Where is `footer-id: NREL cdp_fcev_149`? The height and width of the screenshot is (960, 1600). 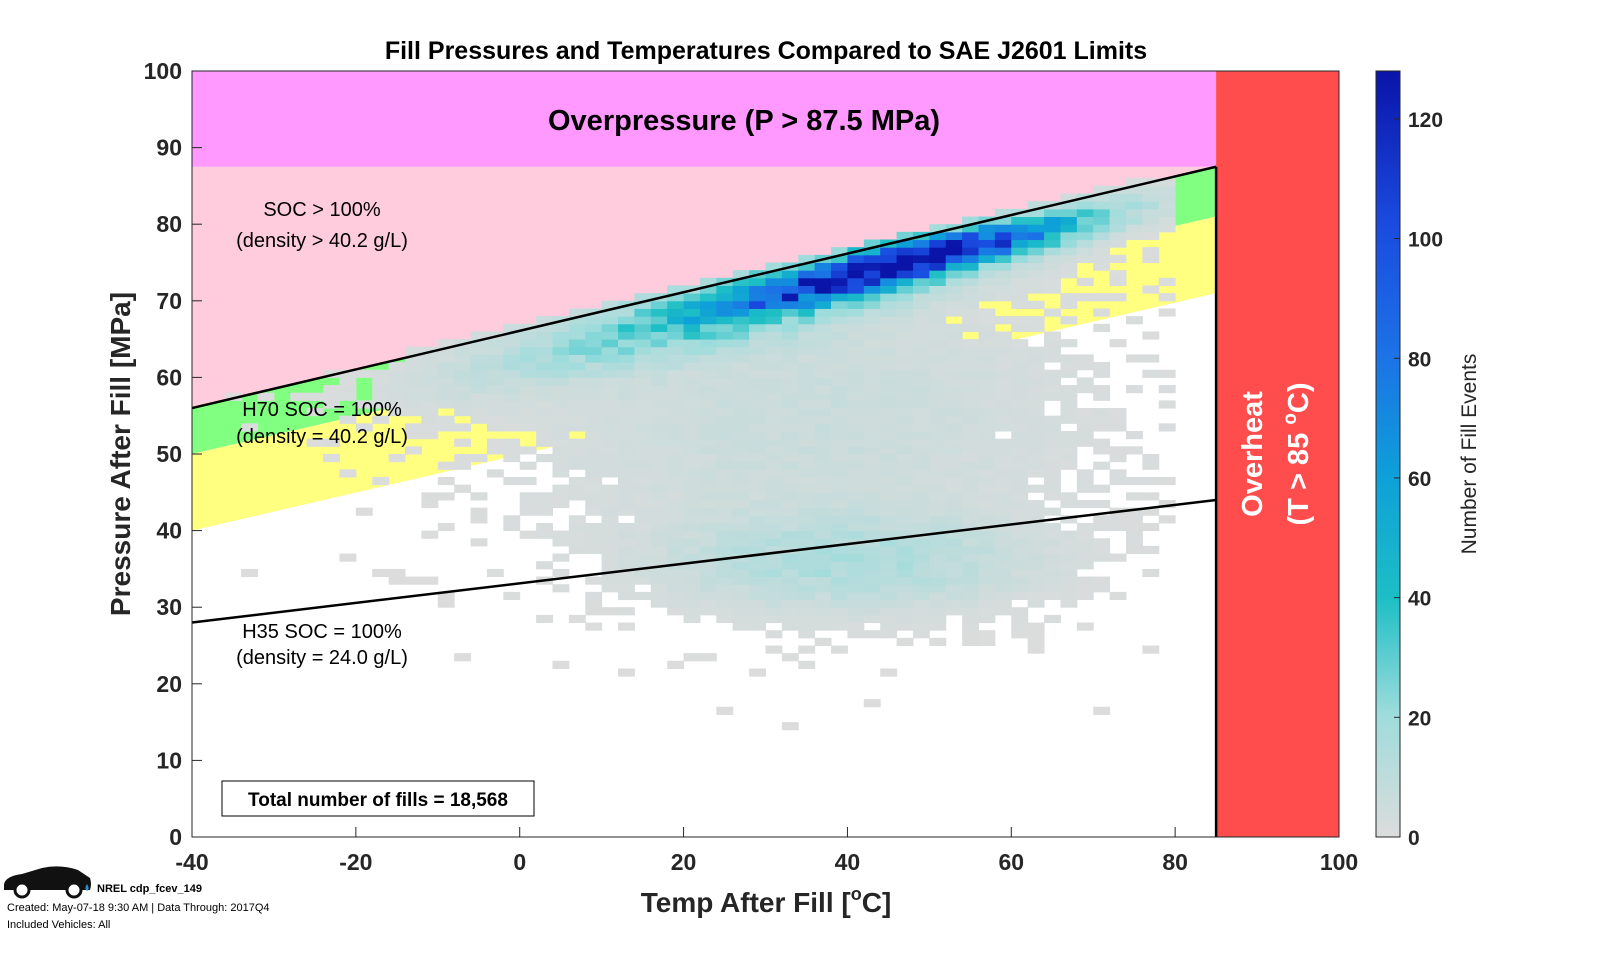
footer-id: NREL cdp_fcev_149 is located at coordinates (149, 889).